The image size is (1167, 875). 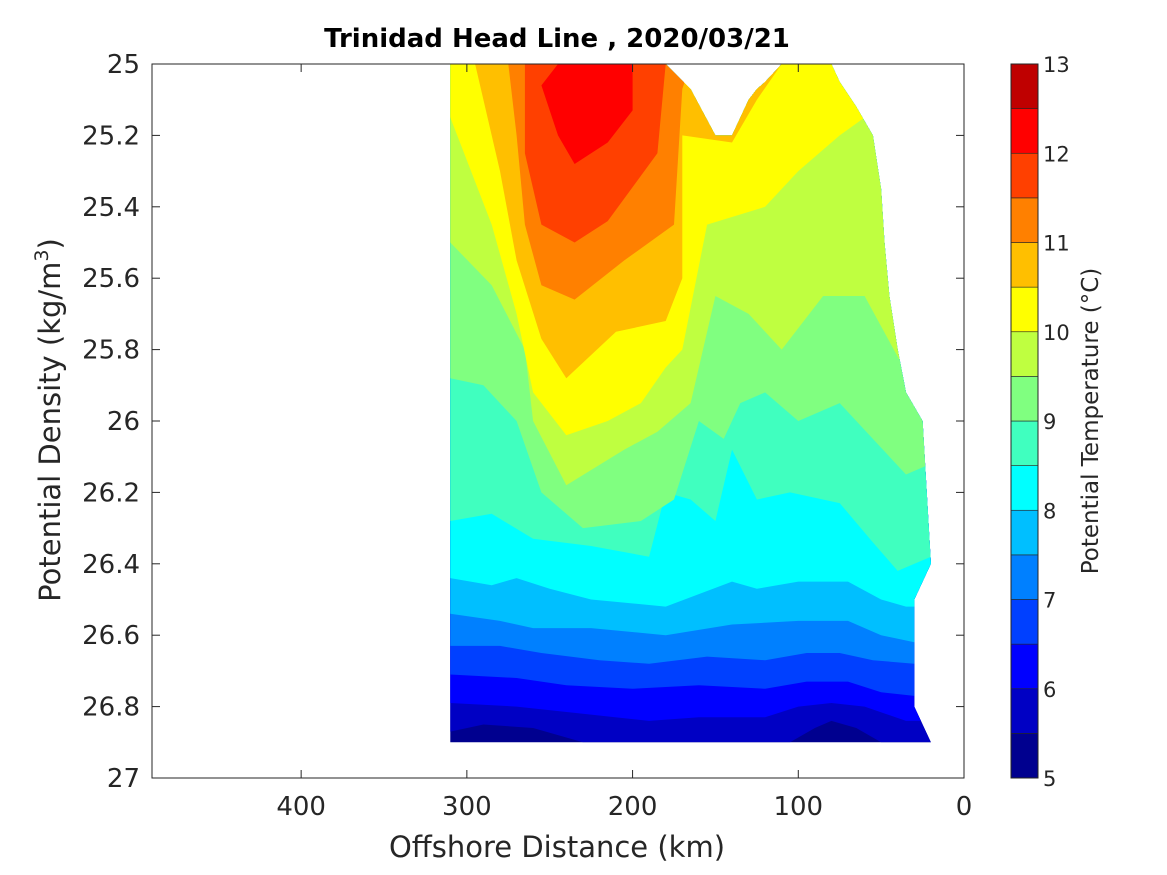 What do you see at coordinates (557, 39) in the screenshot?
I see `chart-title: Trinidad Head Line , 2020/03/21` at bounding box center [557, 39].